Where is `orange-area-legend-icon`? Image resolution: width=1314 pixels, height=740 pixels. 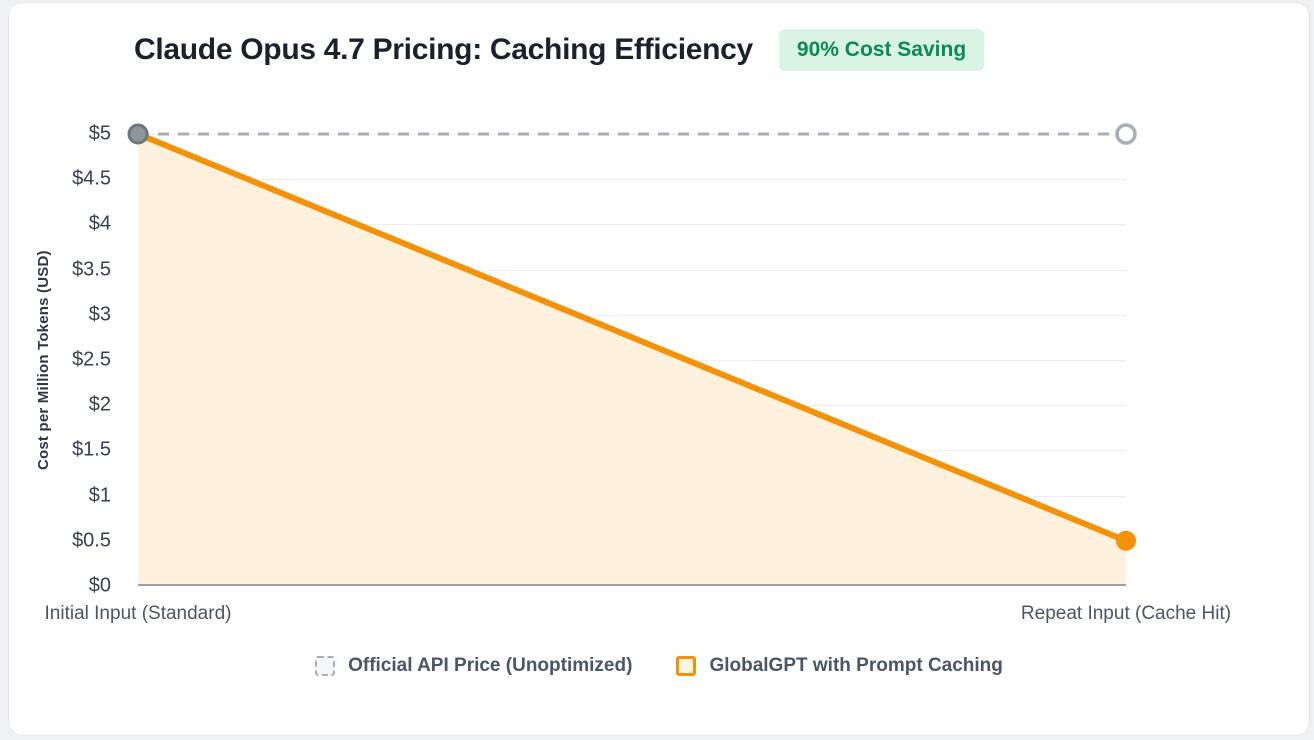 orange-area-legend-icon is located at coordinates (686, 666).